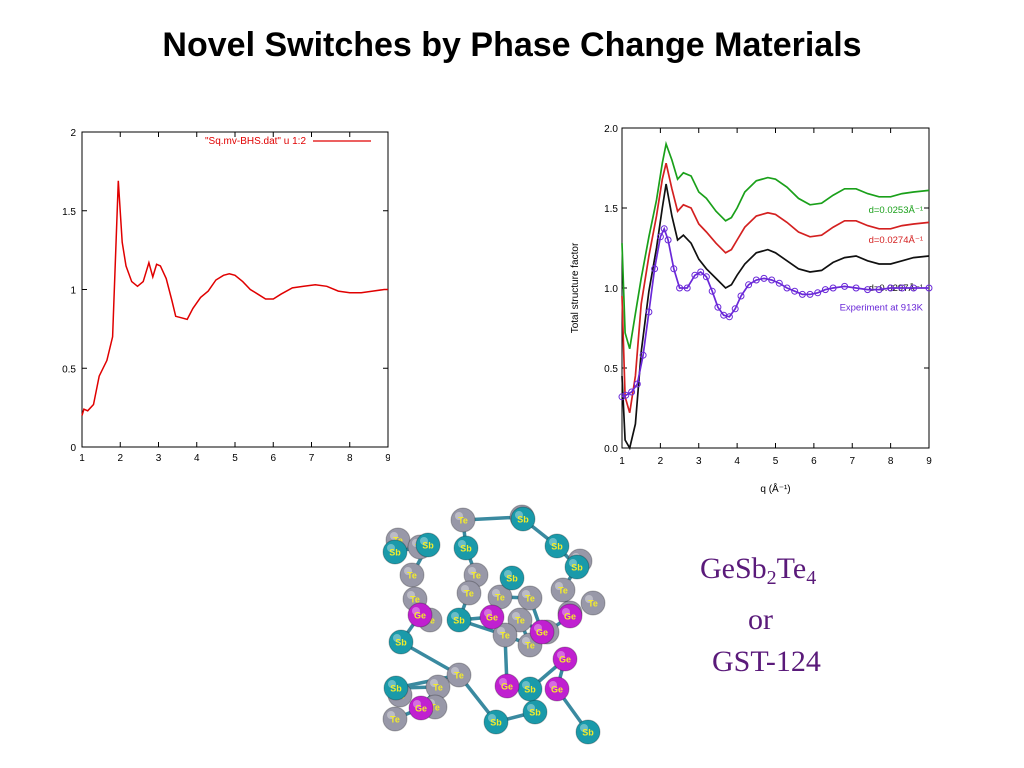  What do you see at coordinates (776, 461) in the screenshot?
I see `x-tick-label: 5` at bounding box center [776, 461].